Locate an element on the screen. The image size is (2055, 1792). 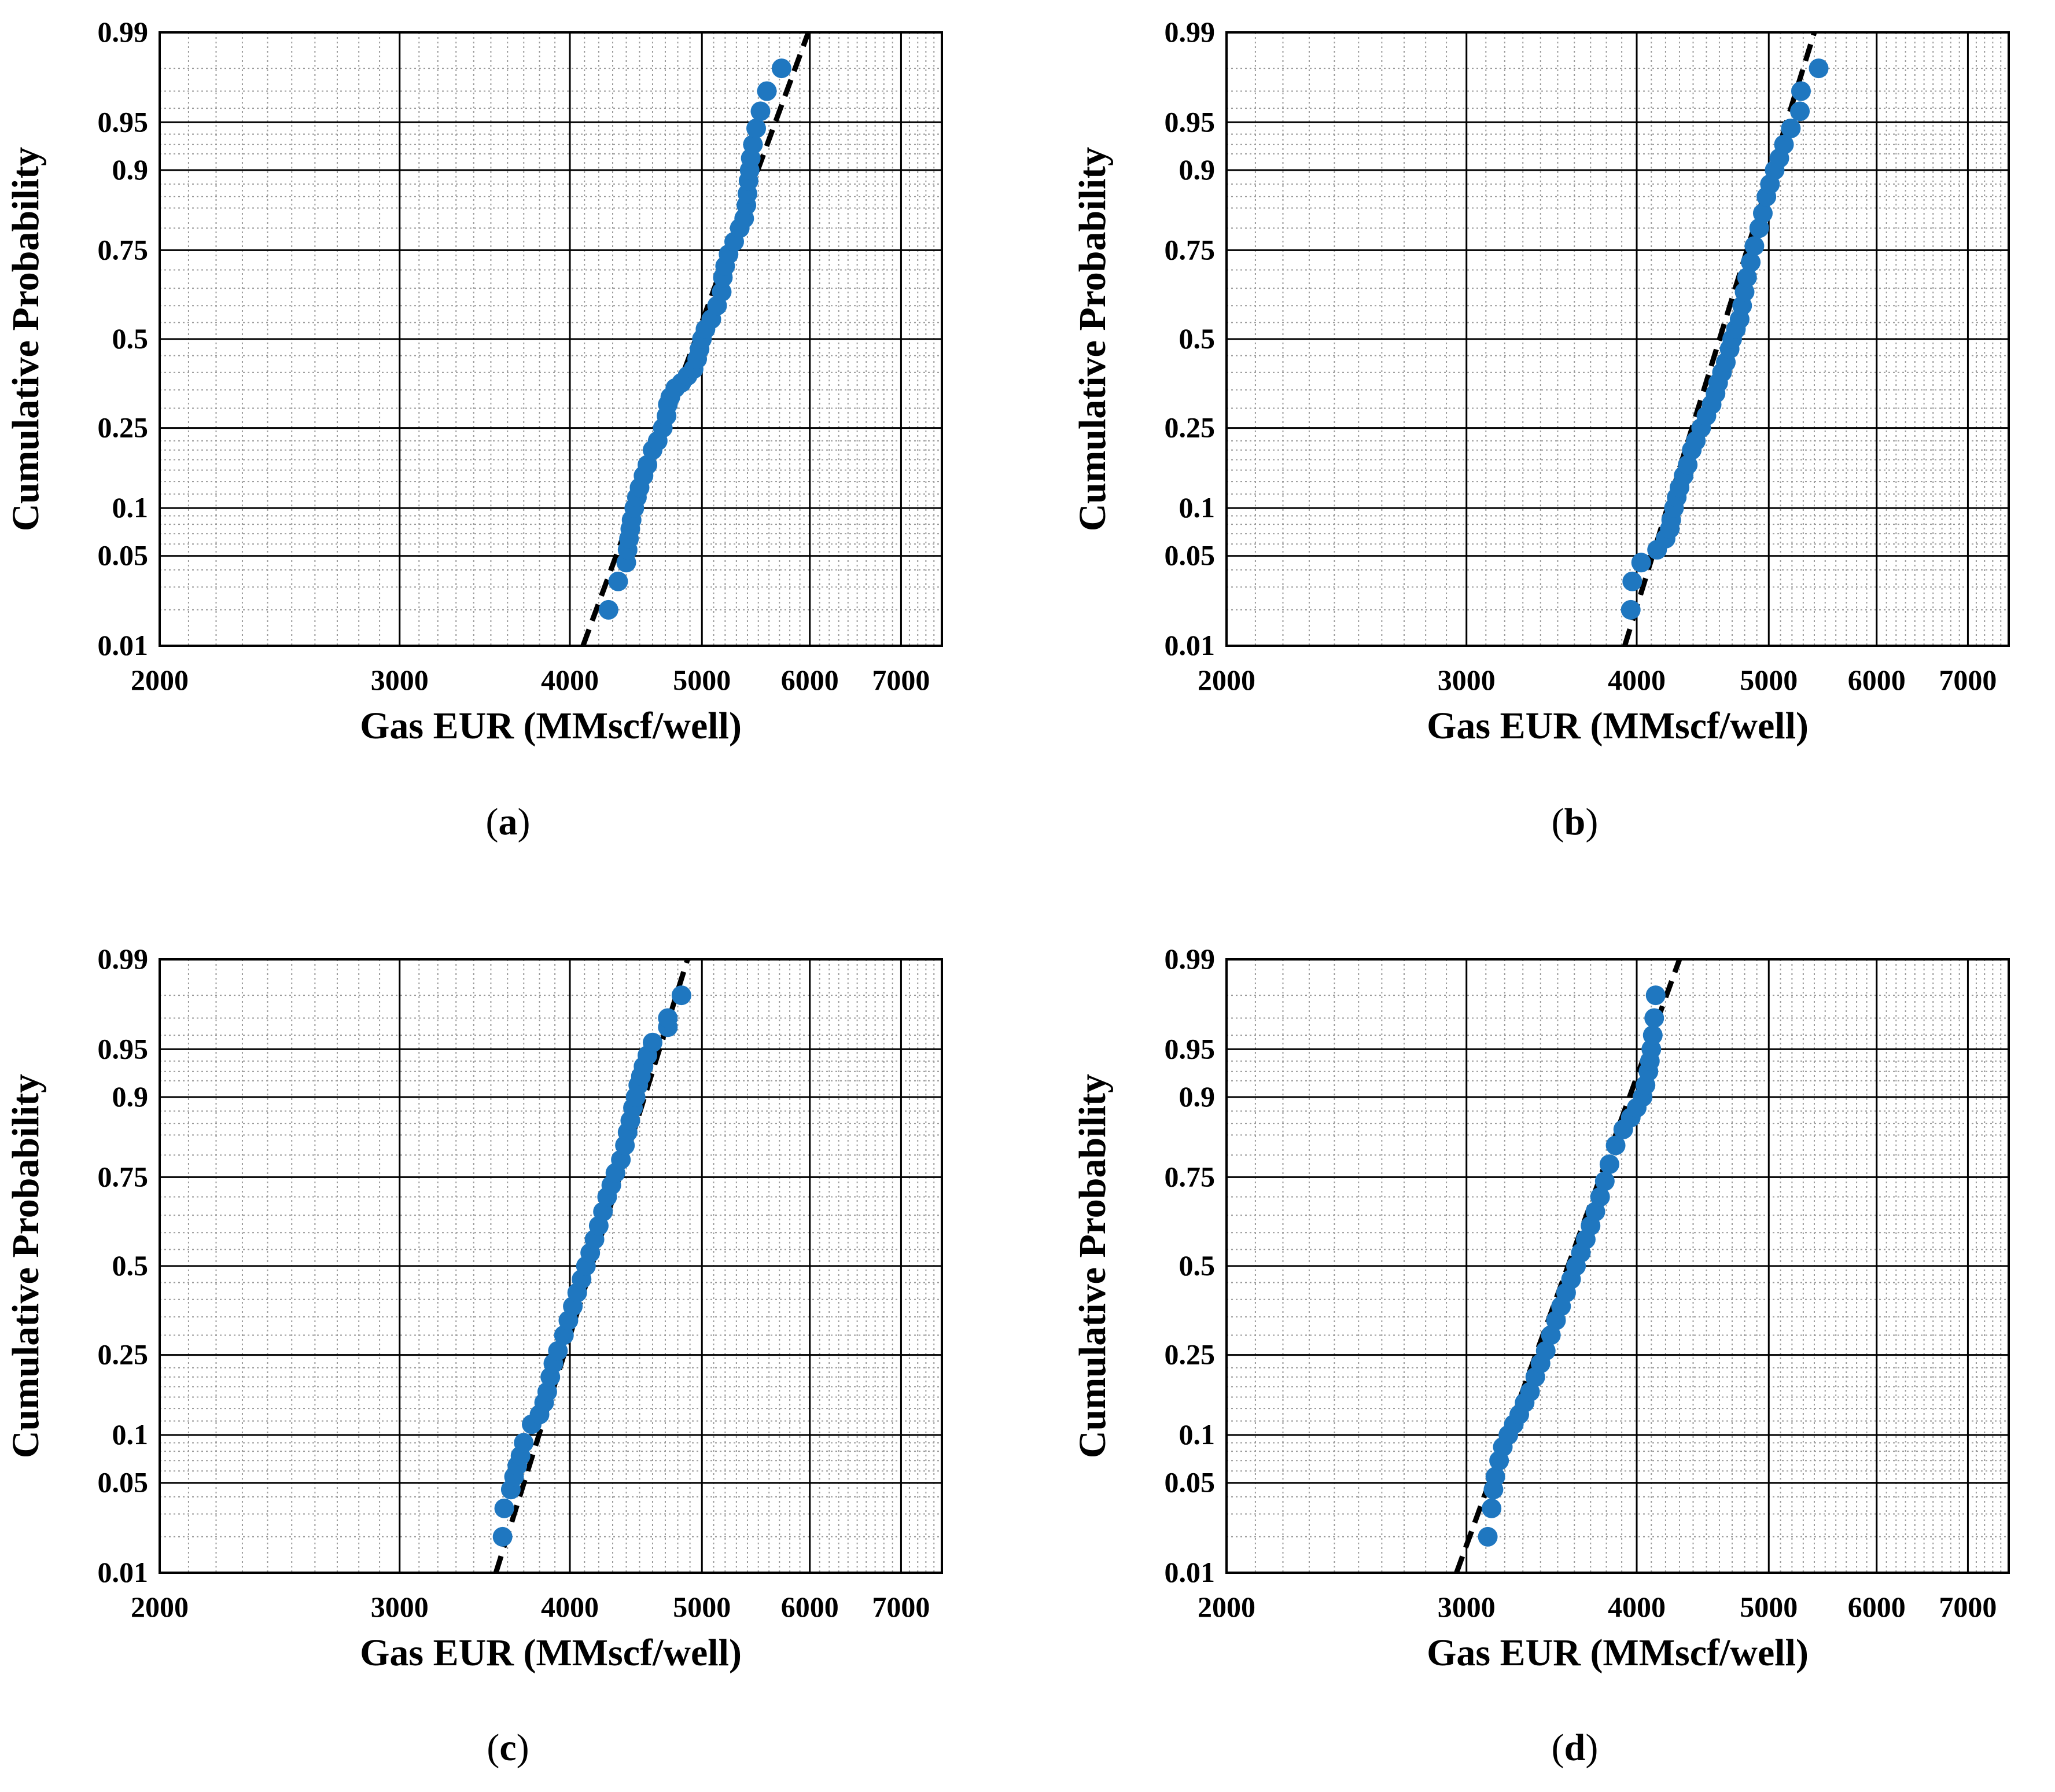
panel-caption: (b) is located at coordinates (1575, 822).